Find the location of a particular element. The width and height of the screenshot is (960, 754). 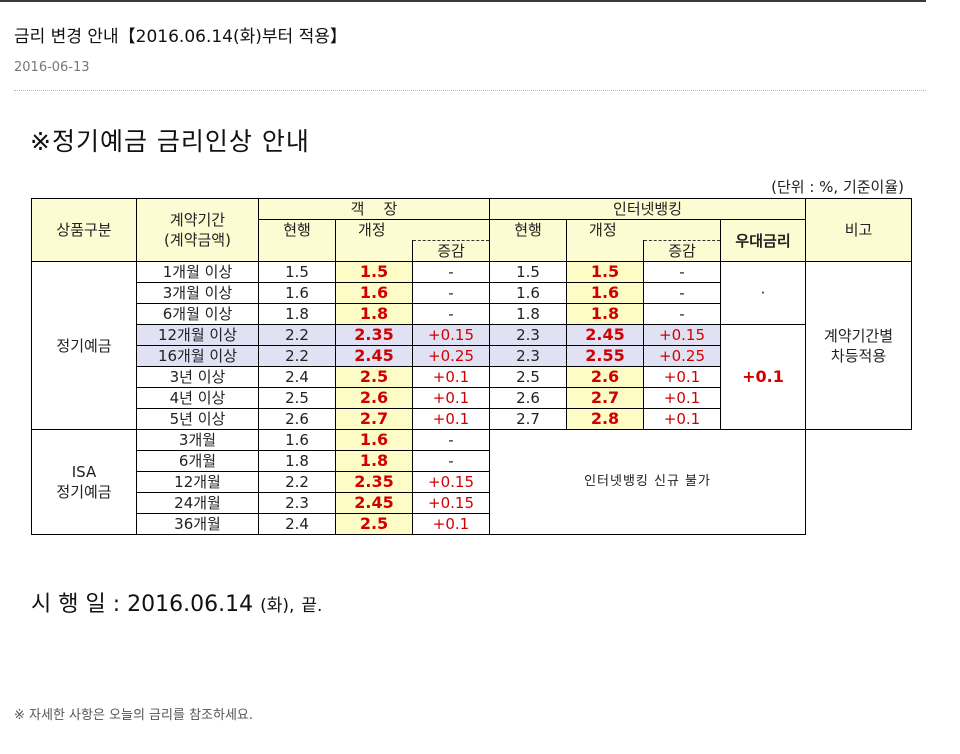

group-label-deposit: 정기예금 is located at coordinates (84, 345).